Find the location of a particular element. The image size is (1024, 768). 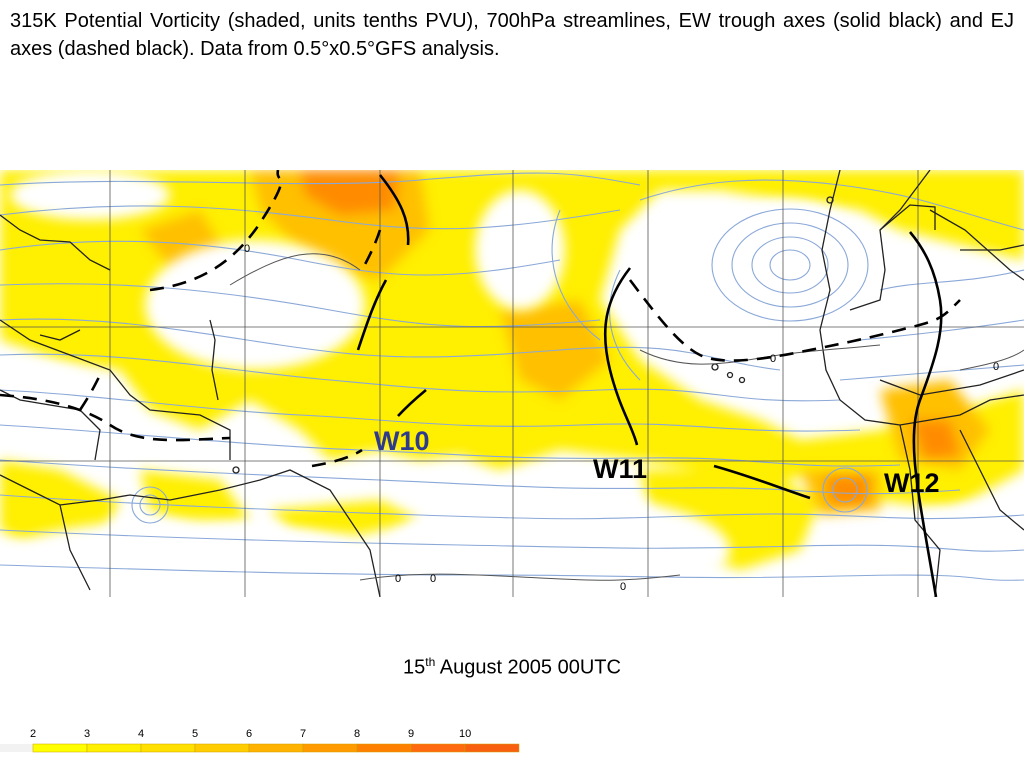

ej-axis-w10-south is located at coordinates (337, 458).